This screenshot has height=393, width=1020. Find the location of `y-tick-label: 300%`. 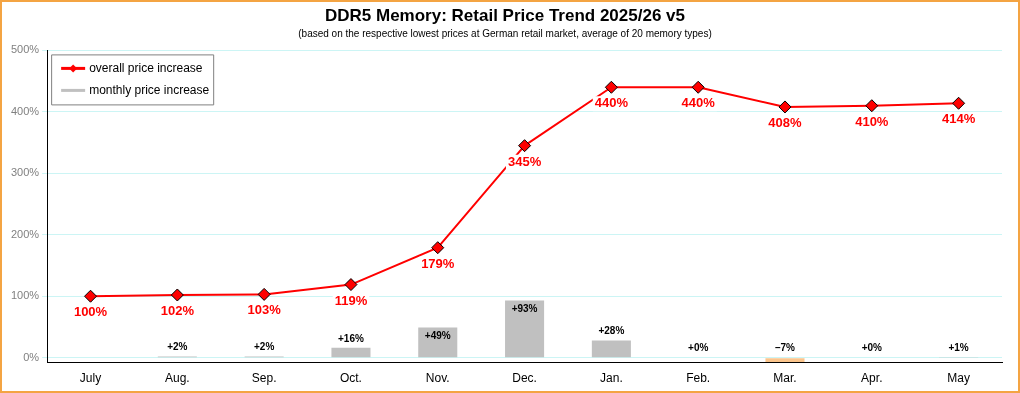

y-tick-label: 300% is located at coordinates (25, 172).